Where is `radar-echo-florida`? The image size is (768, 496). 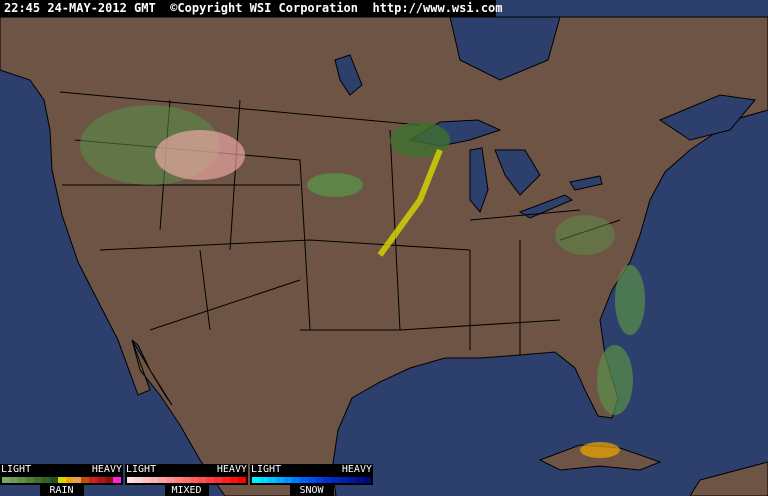 radar-echo-florida is located at coordinates (615, 380).